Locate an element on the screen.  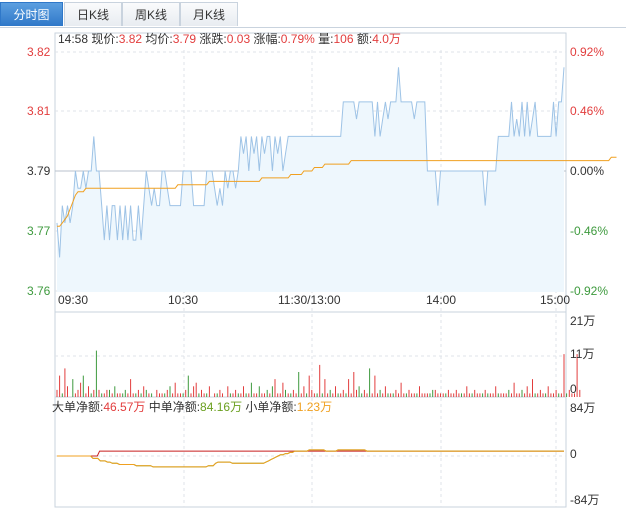
flow-tick-label: 84万 is located at coordinates (582, 408).